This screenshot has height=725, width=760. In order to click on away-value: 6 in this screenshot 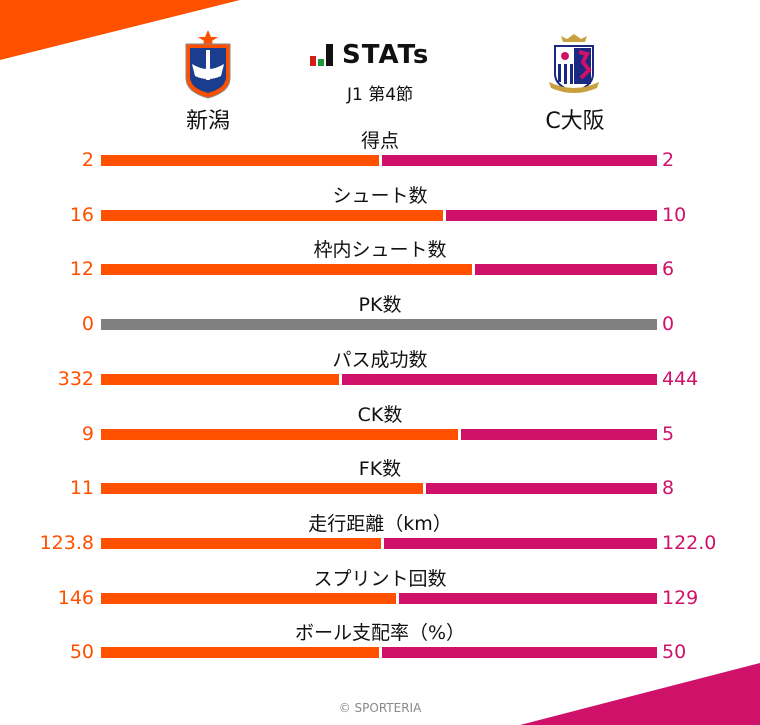, I will do `click(668, 269)`.